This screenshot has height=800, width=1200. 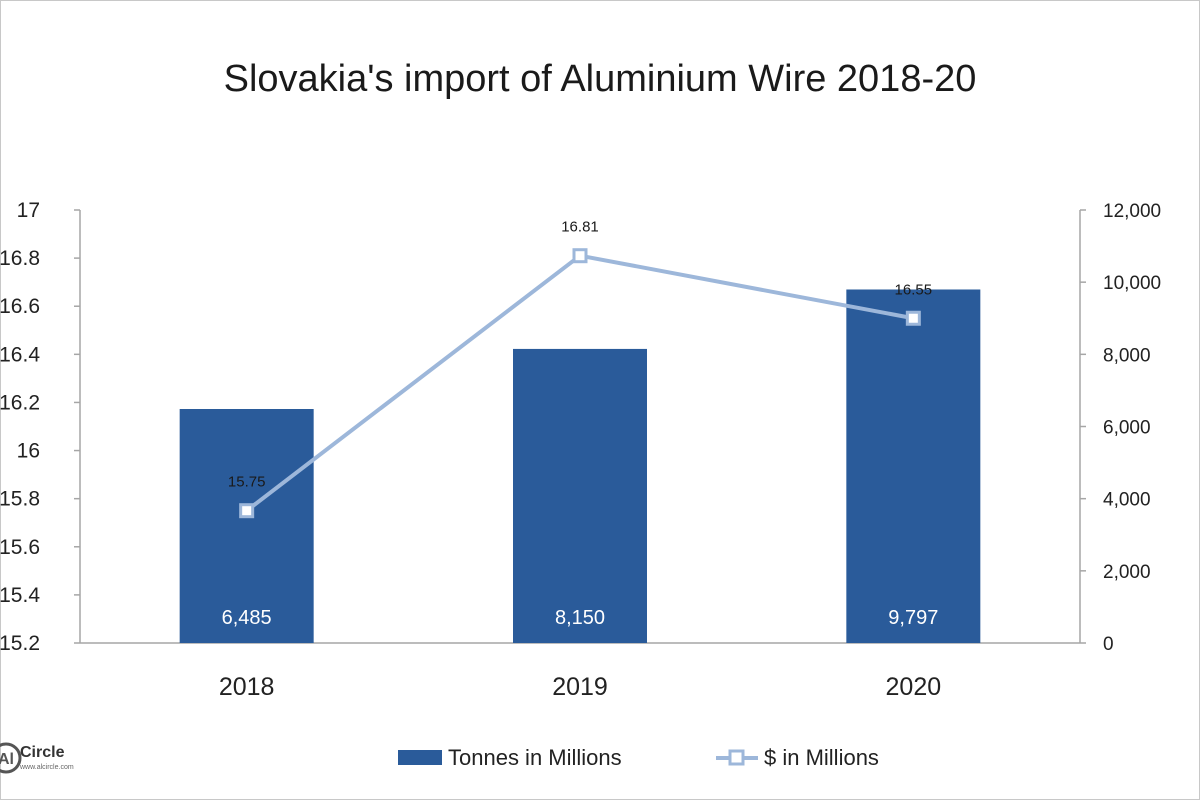 What do you see at coordinates (1127, 500) in the screenshot?
I see `right-axis-tick-label: 4,000` at bounding box center [1127, 500].